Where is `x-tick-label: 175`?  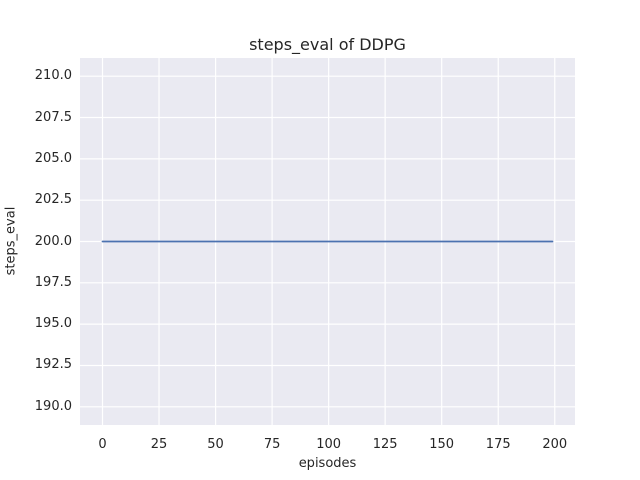
x-tick-label: 175 is located at coordinates (498, 444).